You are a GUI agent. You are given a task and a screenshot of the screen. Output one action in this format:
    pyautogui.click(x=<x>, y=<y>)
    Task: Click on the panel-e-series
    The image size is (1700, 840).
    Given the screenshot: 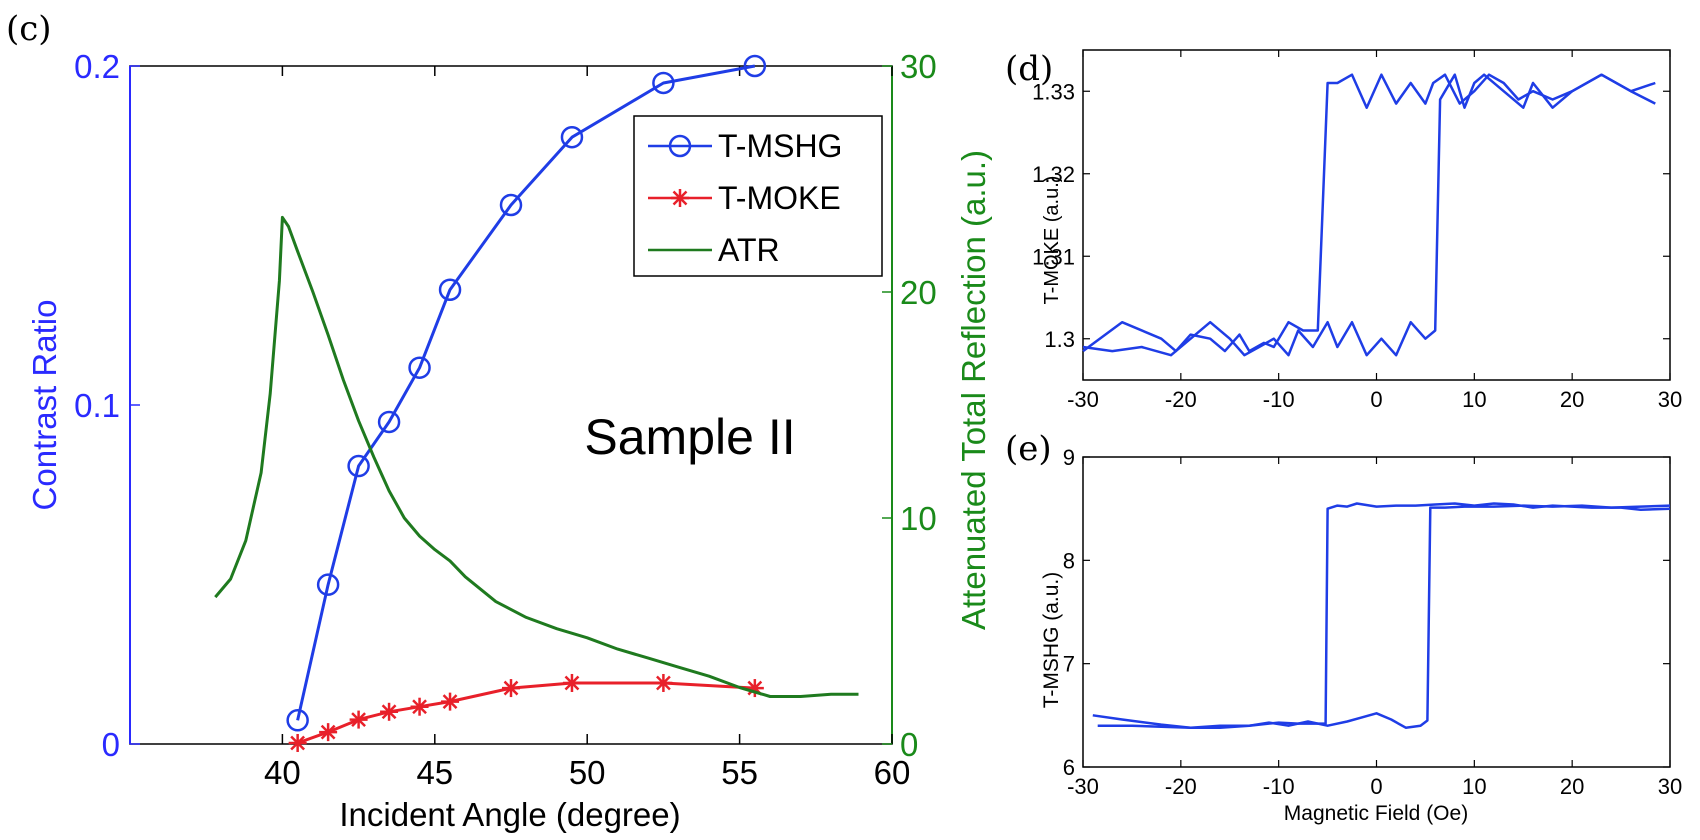 What is the action you would take?
    pyautogui.click(x=1381, y=615)
    